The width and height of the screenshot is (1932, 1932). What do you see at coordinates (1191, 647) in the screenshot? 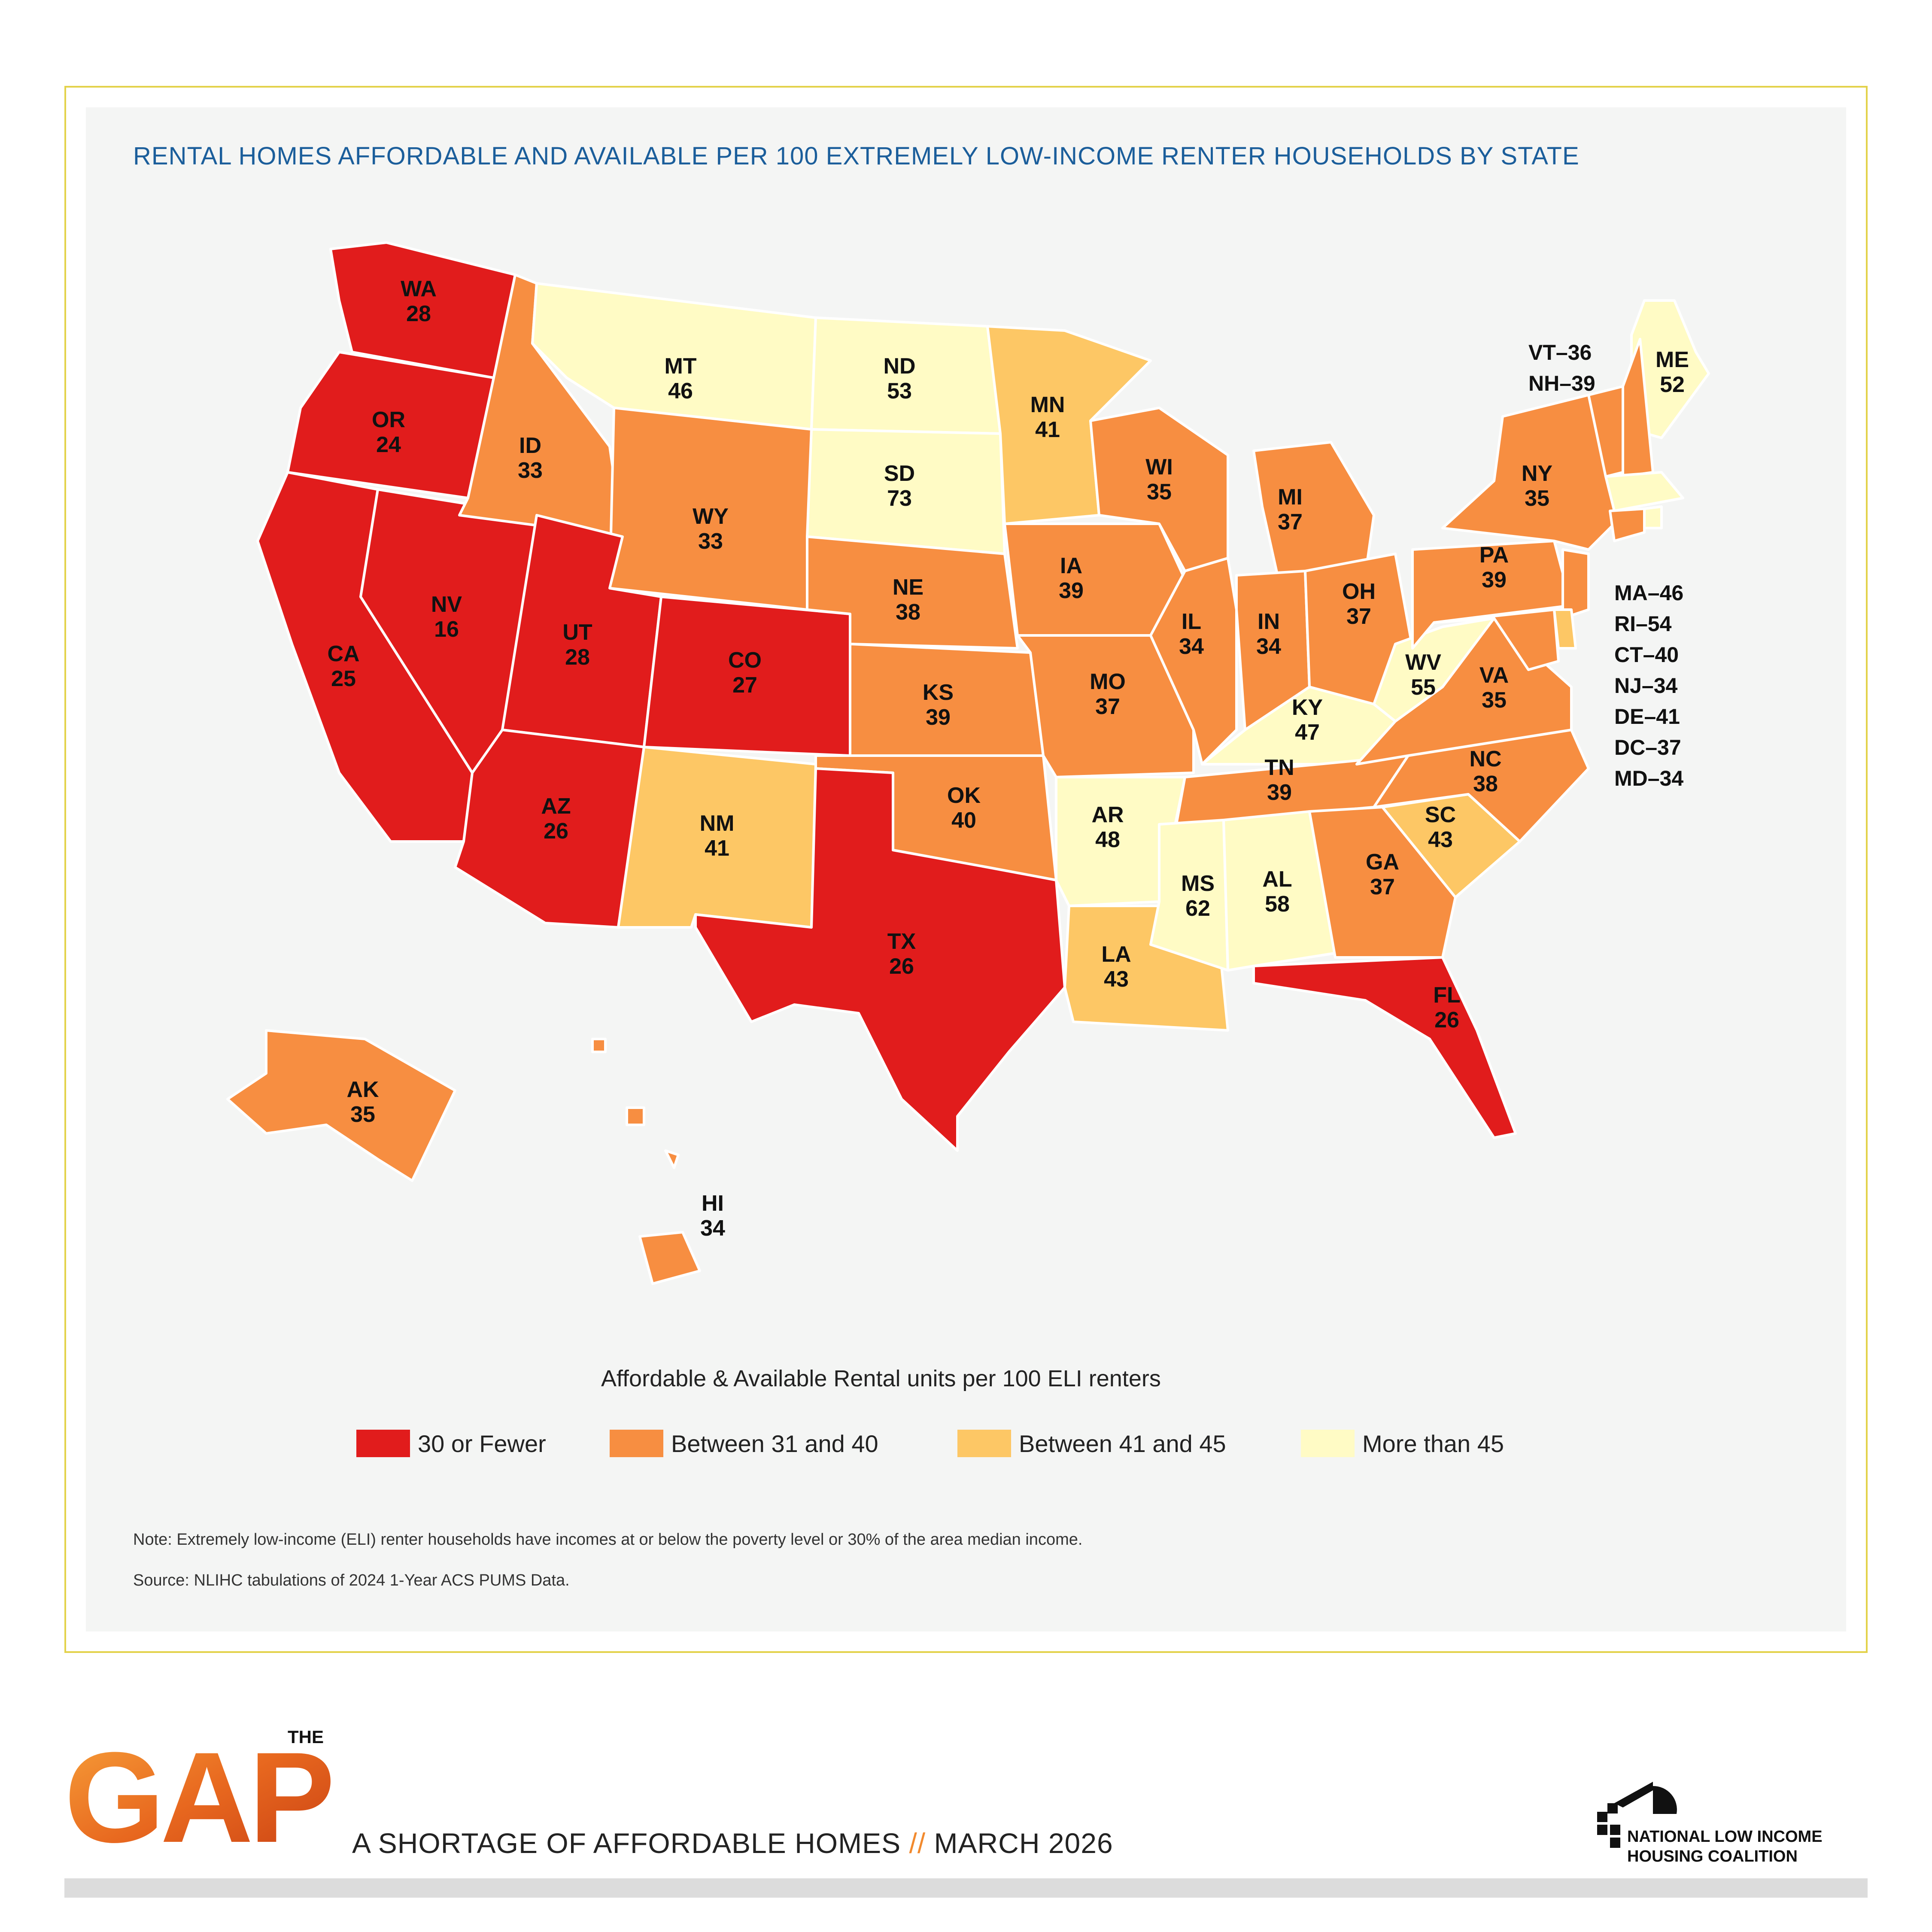
I see `label-IL-value: 34` at bounding box center [1191, 647].